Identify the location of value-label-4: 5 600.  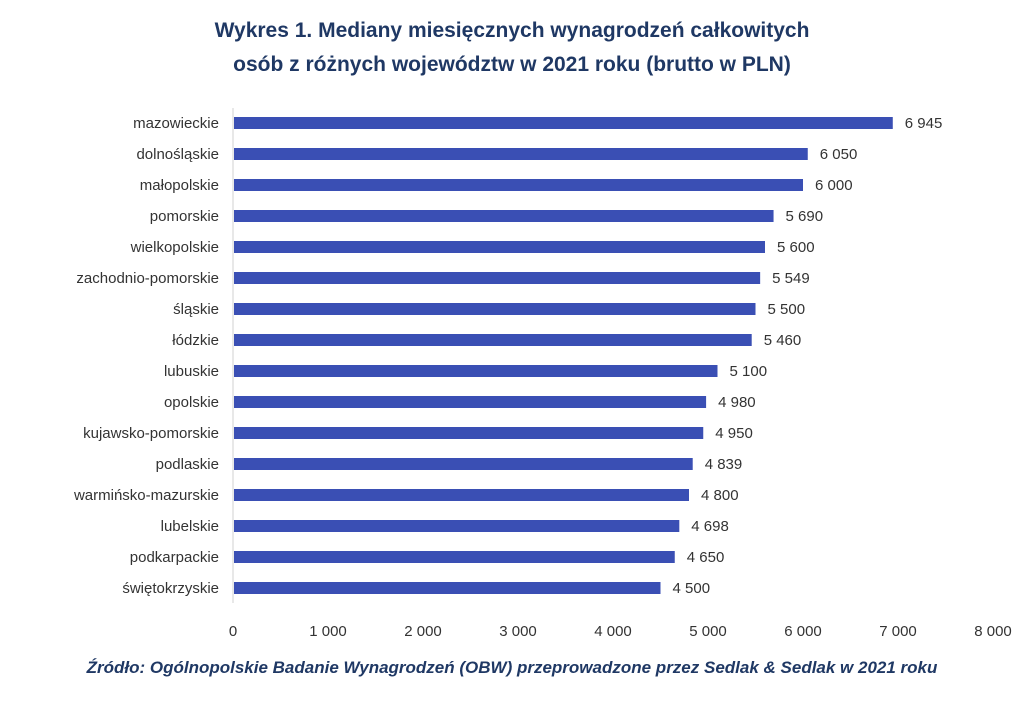
(796, 247).